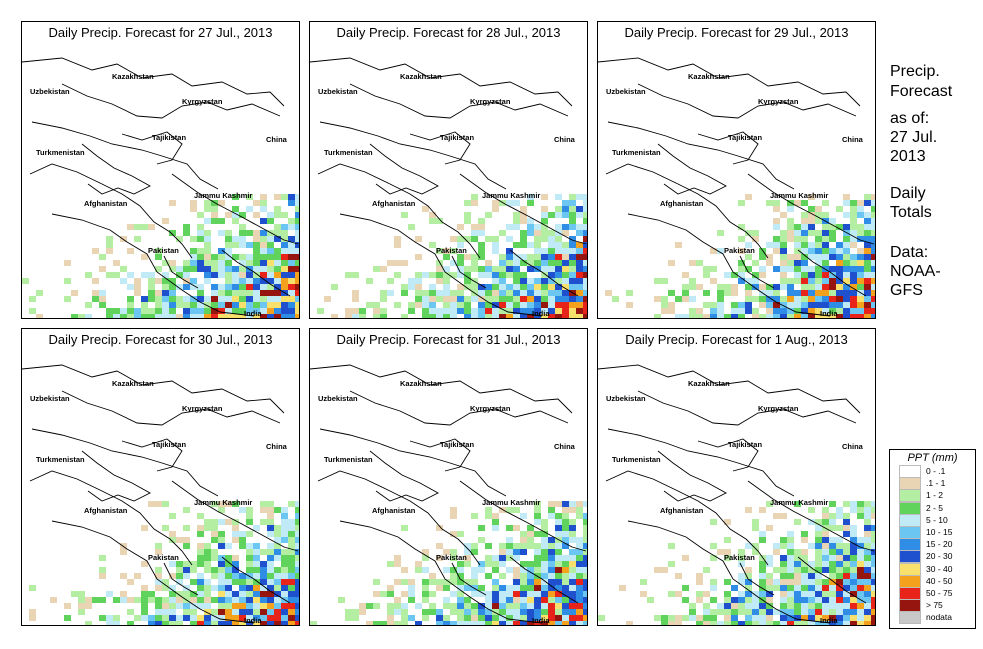  I want to click on legend-label: 2 - 5, so click(935, 507).